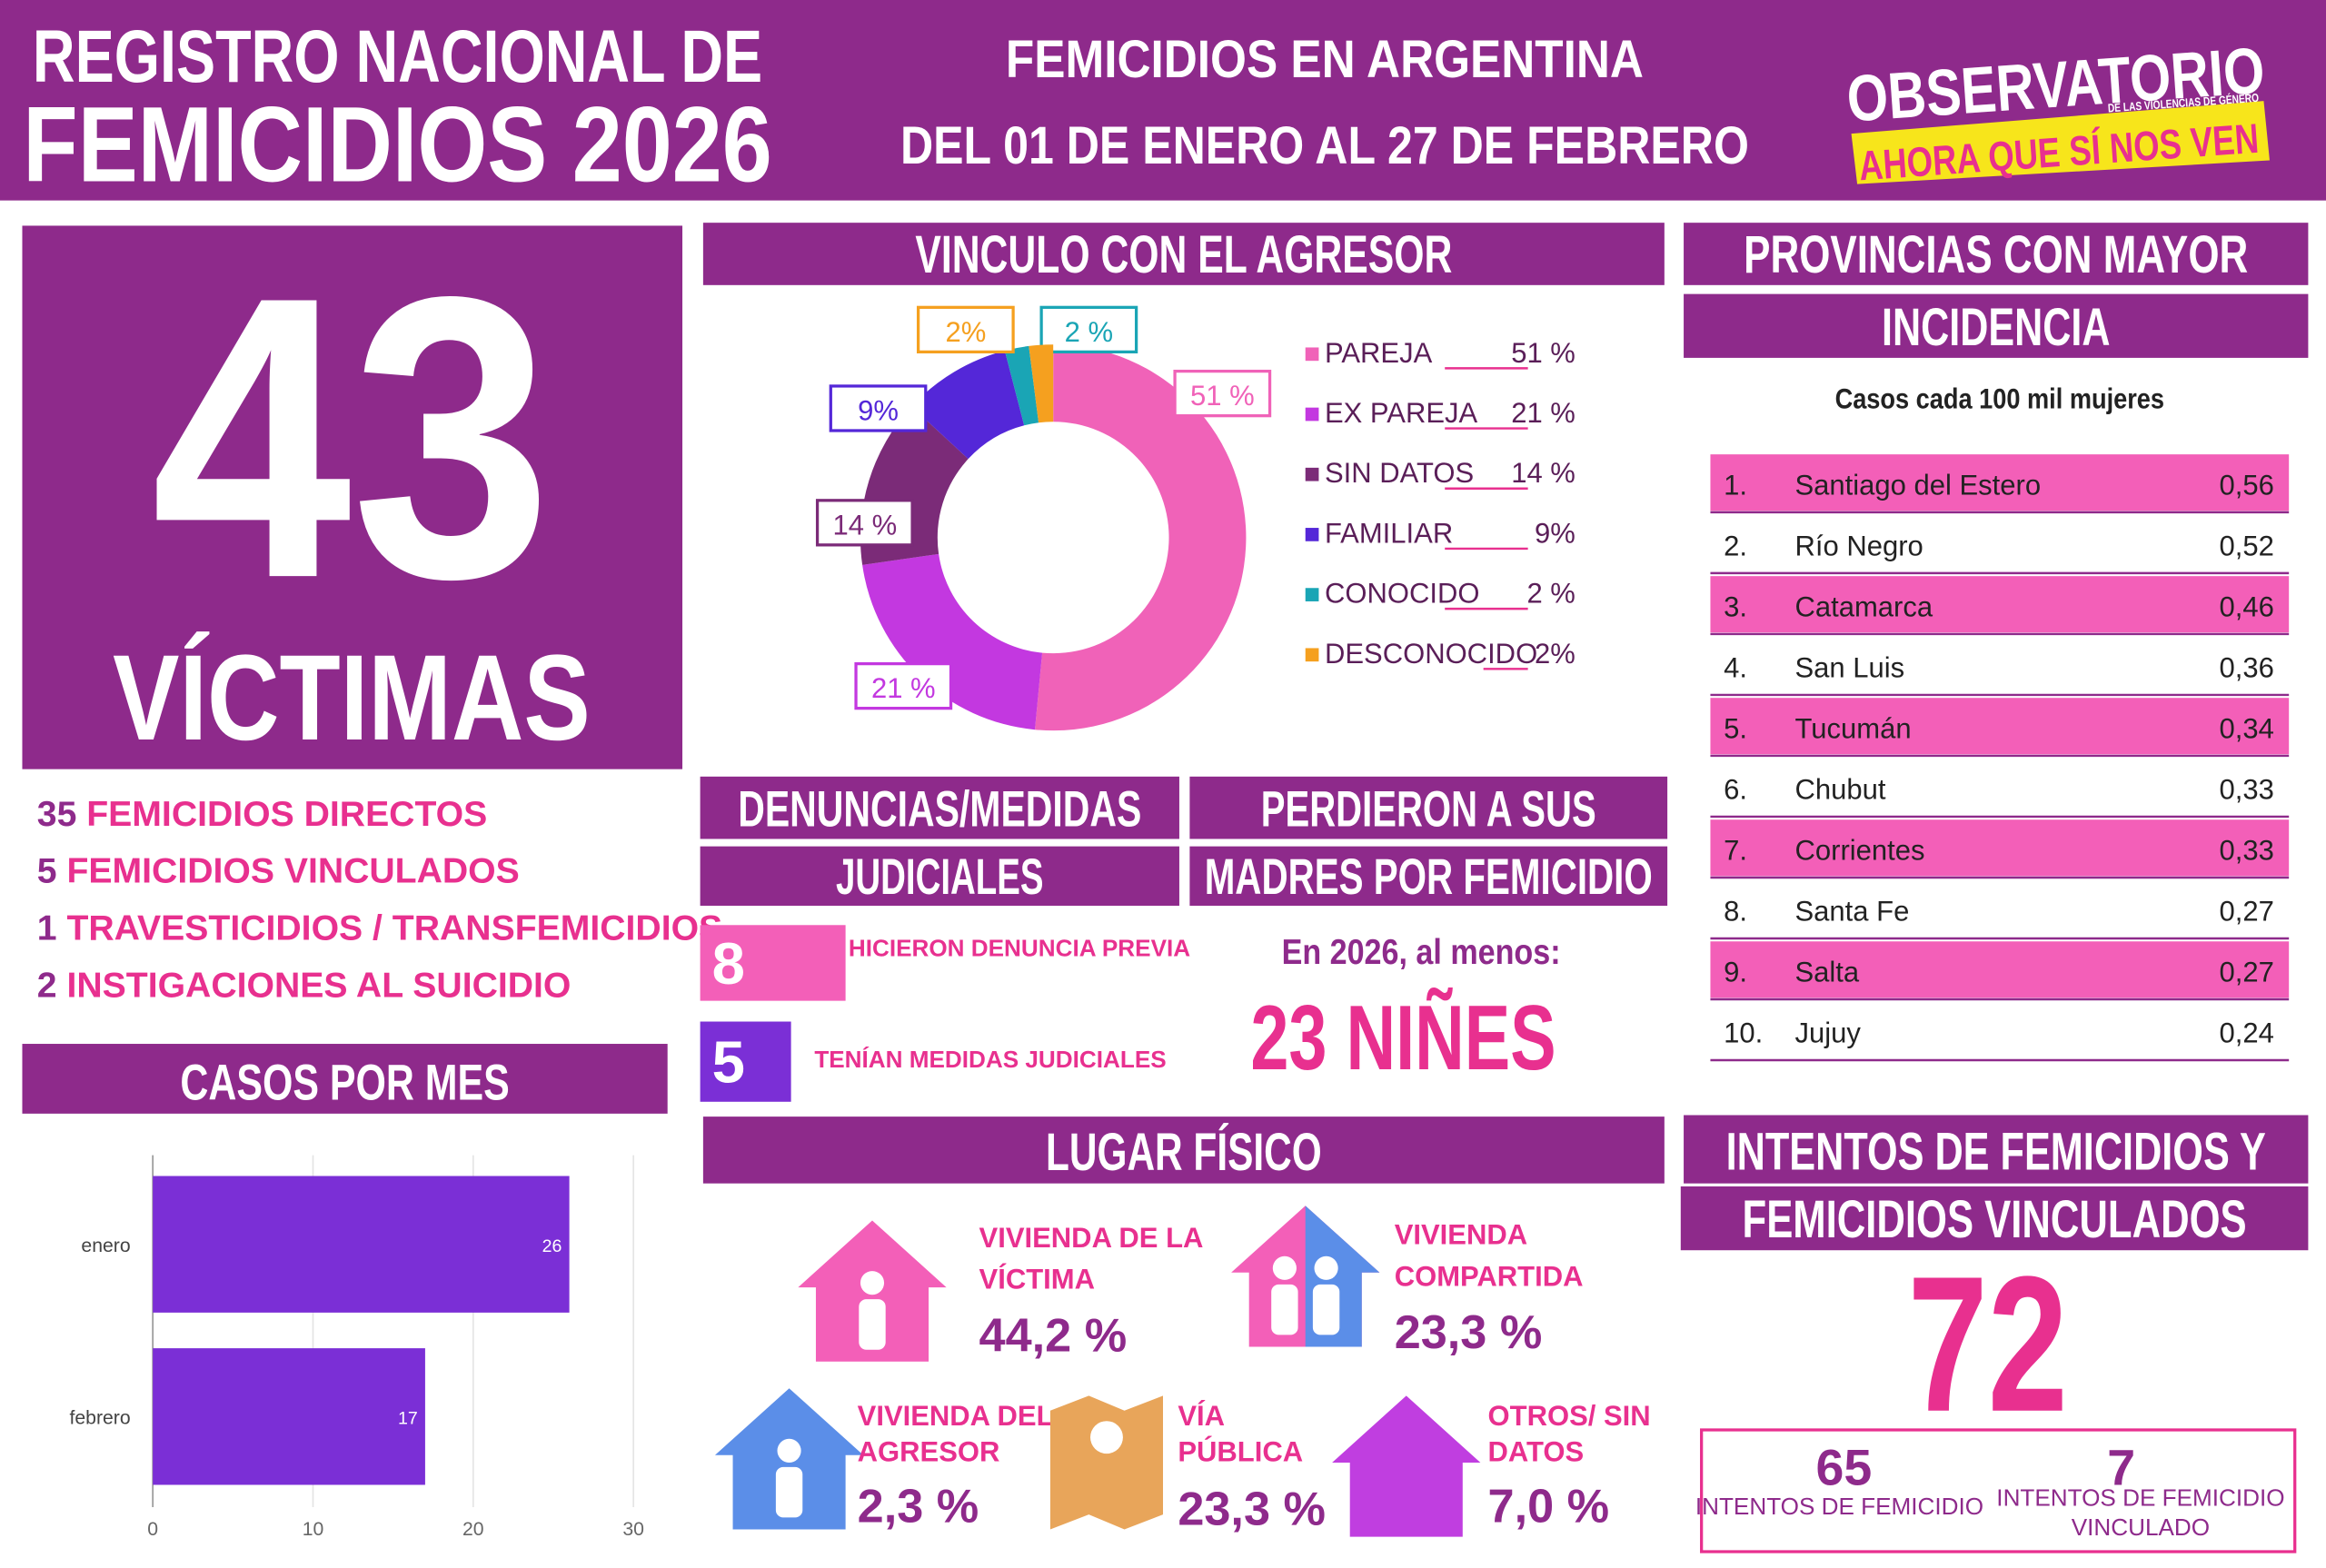 The height and width of the screenshot is (1568, 2326). I want to click on breakdown-count: 35, so click(57, 814).